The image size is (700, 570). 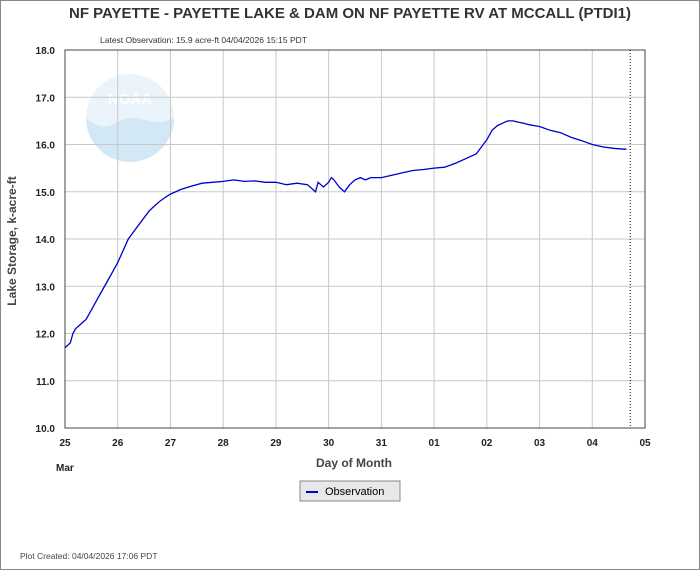 I want to click on noaa-logo-icon: NOAA, so click(x=130, y=118).